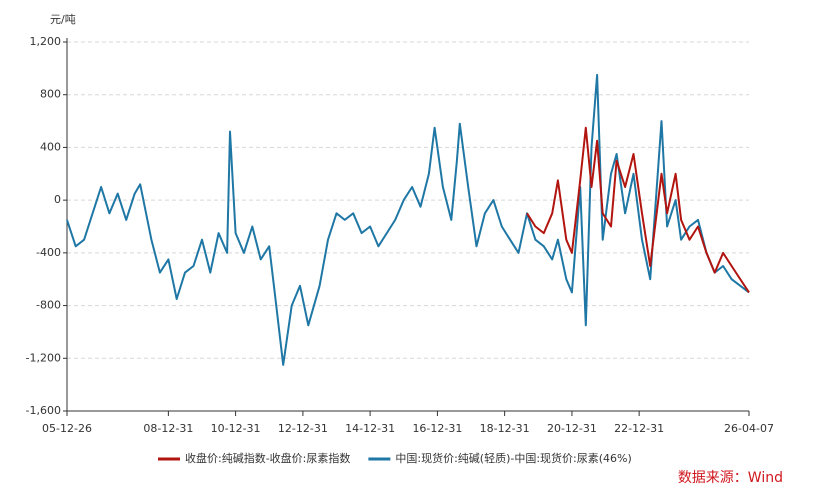  Describe the element at coordinates (749, 428) in the screenshot. I see `x-tick-label: 26-04-07` at that location.